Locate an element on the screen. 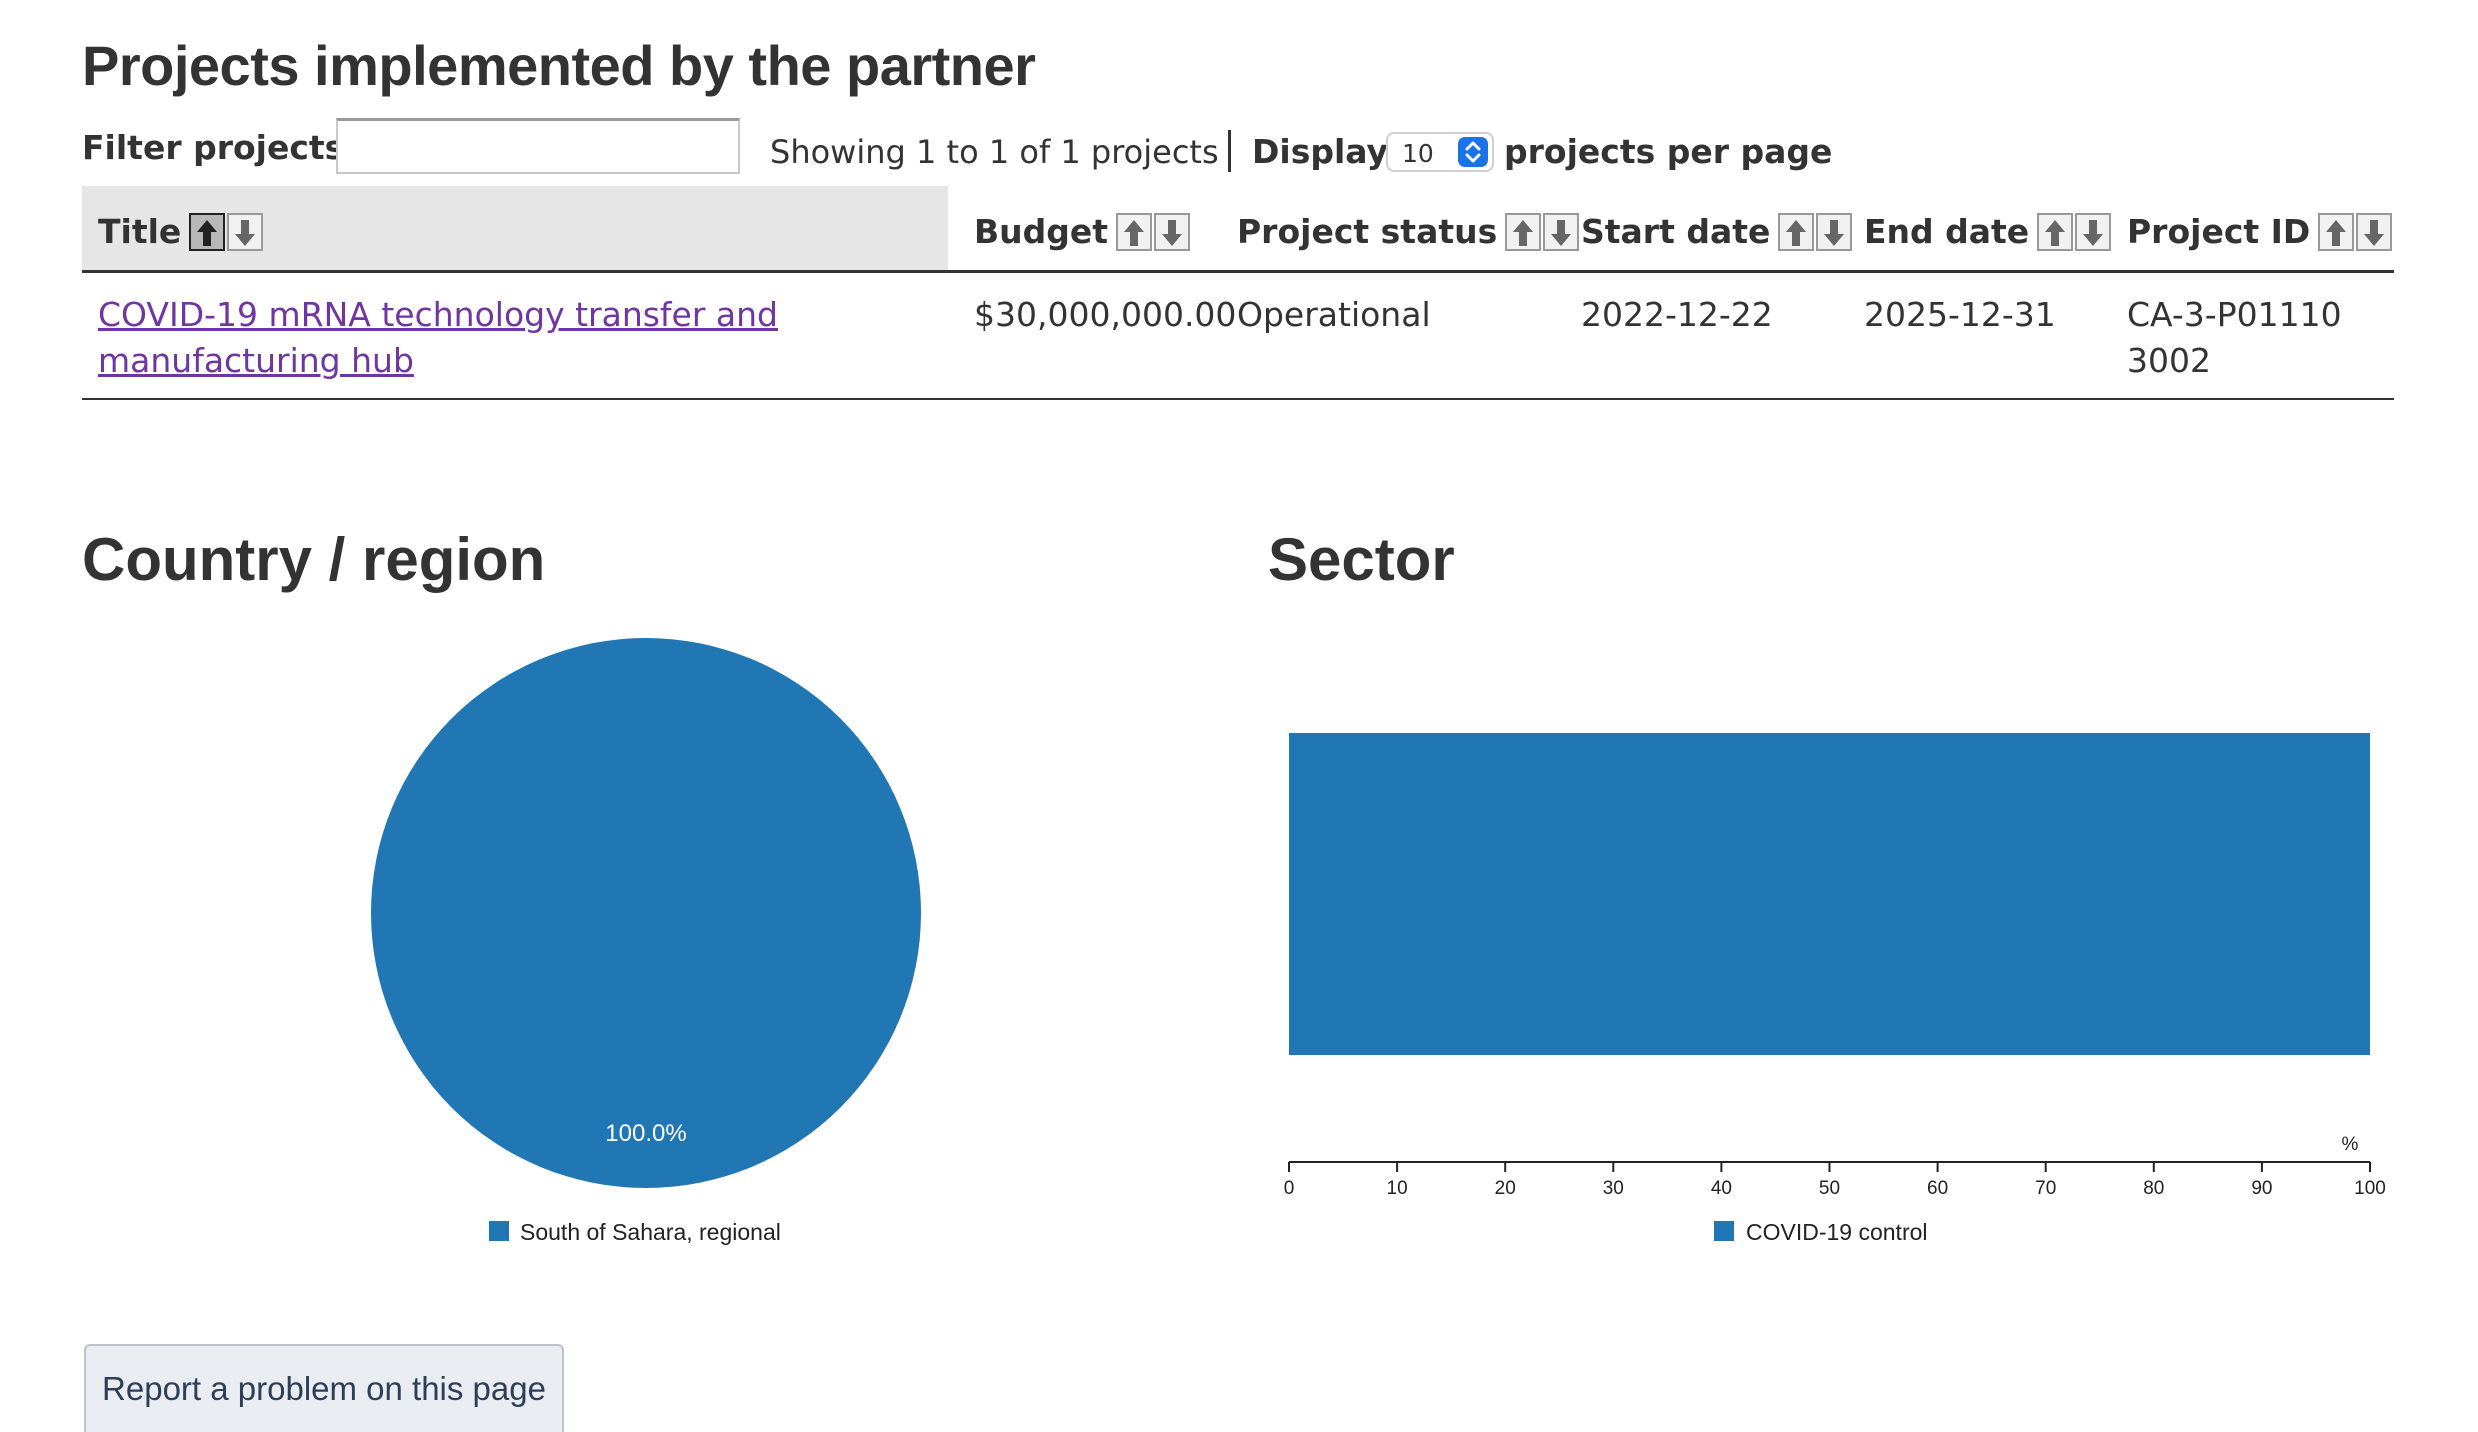 This screenshot has width=2478, height=1432. legend-label: South of Sahara, regional is located at coordinates (650, 1232).